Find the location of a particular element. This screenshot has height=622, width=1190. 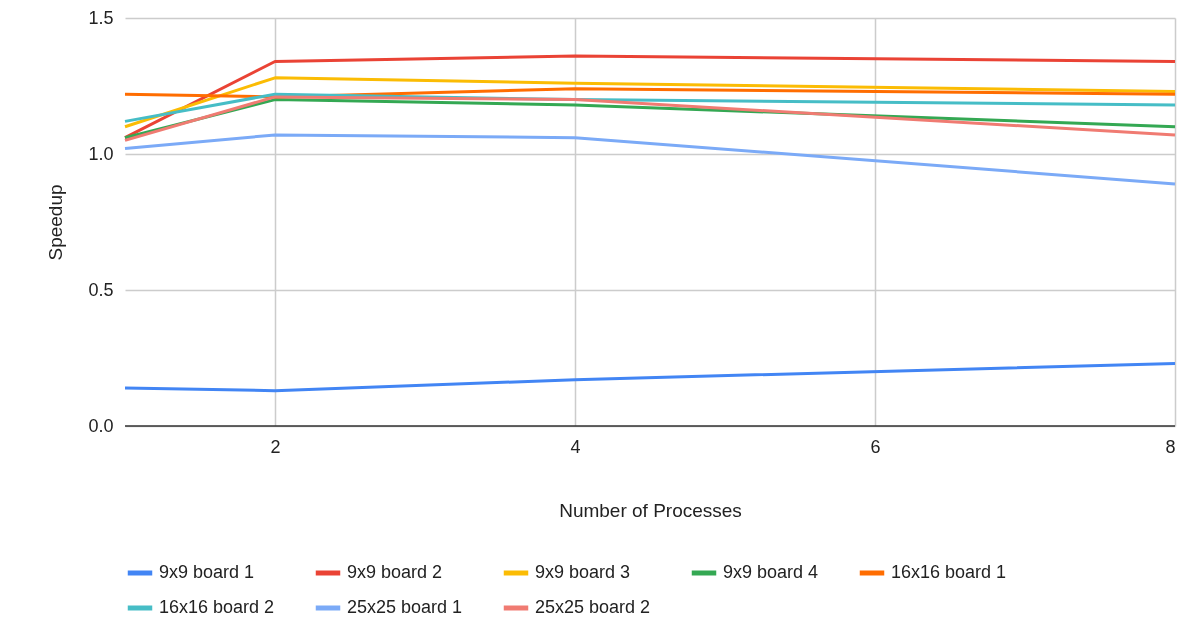

y-tick-label: 1.5 is located at coordinates (101, 17).